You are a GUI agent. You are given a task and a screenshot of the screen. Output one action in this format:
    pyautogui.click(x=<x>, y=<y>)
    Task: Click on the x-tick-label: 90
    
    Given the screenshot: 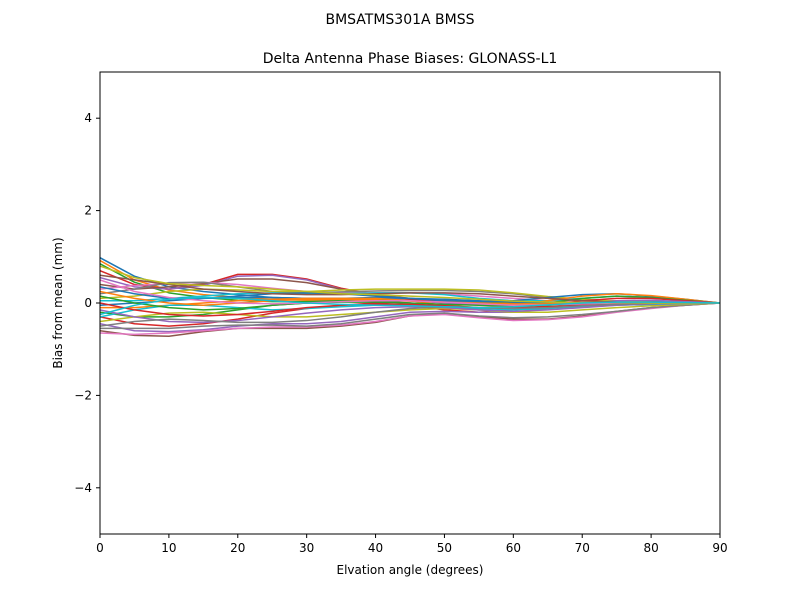 What is the action you would take?
    pyautogui.click(x=719, y=548)
    